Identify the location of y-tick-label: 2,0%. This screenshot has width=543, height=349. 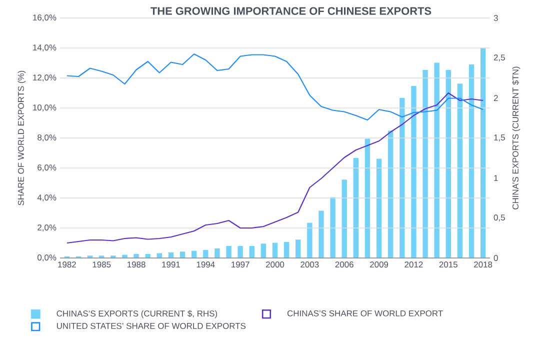
(47, 228).